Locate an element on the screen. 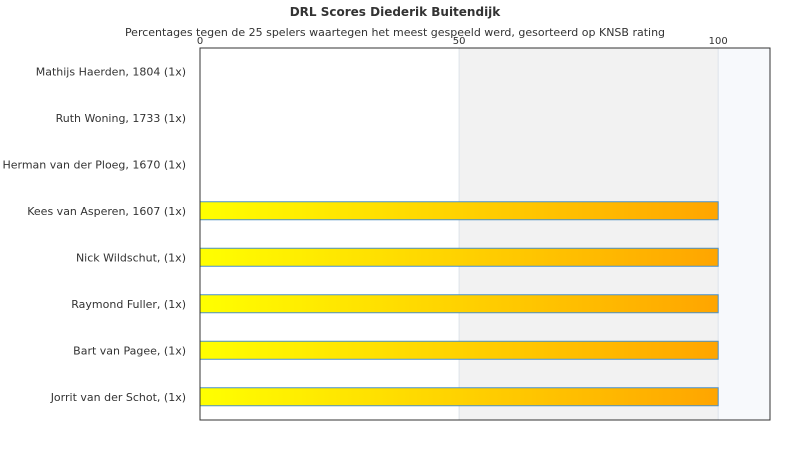 This screenshot has height=450, width=790. category-label: Bart van Pagee, (1x) is located at coordinates (129, 350).